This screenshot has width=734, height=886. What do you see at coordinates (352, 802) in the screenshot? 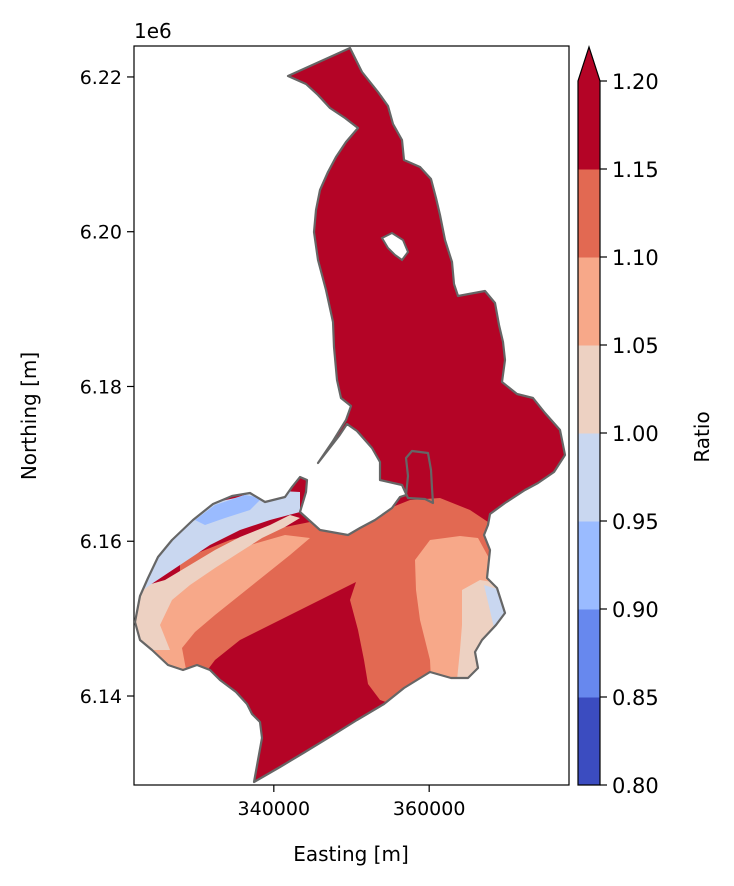
I see `x-axis-ticks: 340000 360000` at bounding box center [352, 802].